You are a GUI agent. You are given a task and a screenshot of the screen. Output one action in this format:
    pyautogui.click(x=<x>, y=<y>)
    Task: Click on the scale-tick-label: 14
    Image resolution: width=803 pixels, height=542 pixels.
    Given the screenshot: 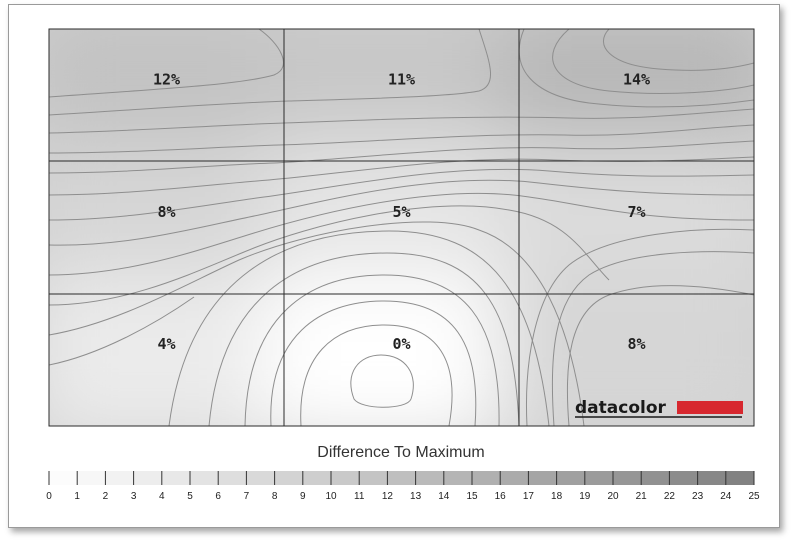 What is the action you would take?
    pyautogui.click(x=444, y=496)
    